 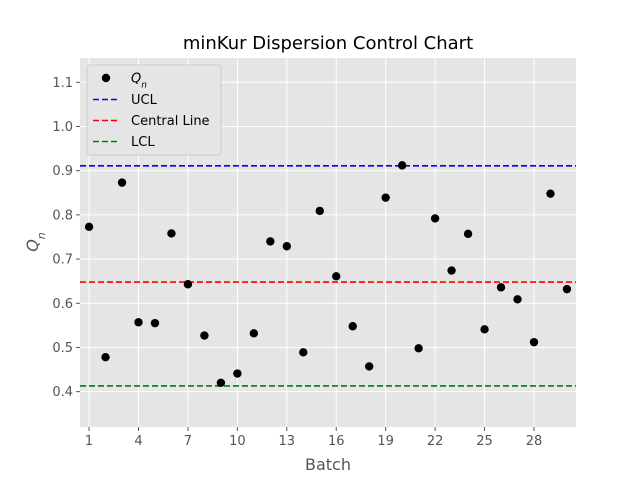 I want to click on y-tick-label: 0.4, so click(x=62, y=392).